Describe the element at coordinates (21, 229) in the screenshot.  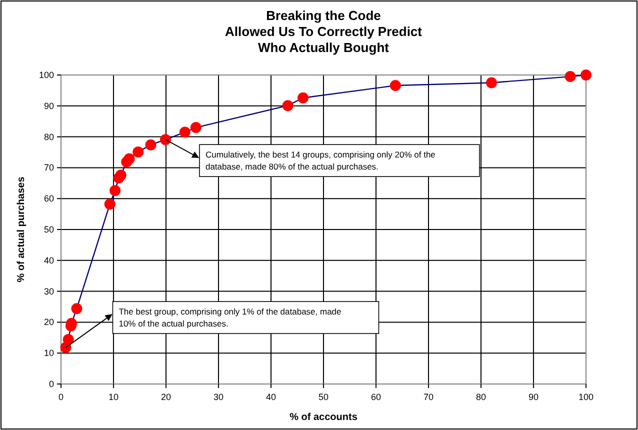
I see `y-axis-title: % of actual purchases` at that location.